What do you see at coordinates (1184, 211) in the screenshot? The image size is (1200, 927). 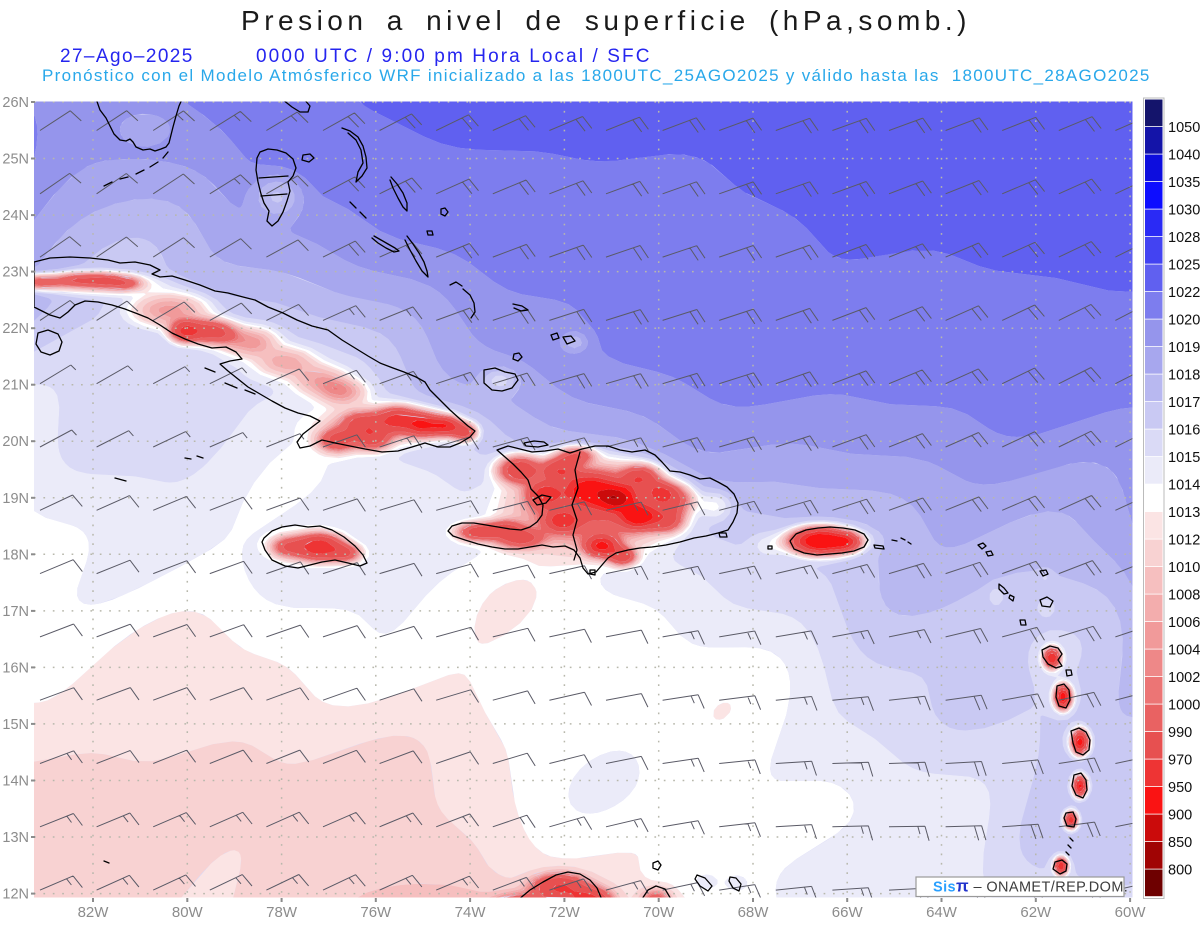 I see `svg-text: 1030` at bounding box center [1184, 211].